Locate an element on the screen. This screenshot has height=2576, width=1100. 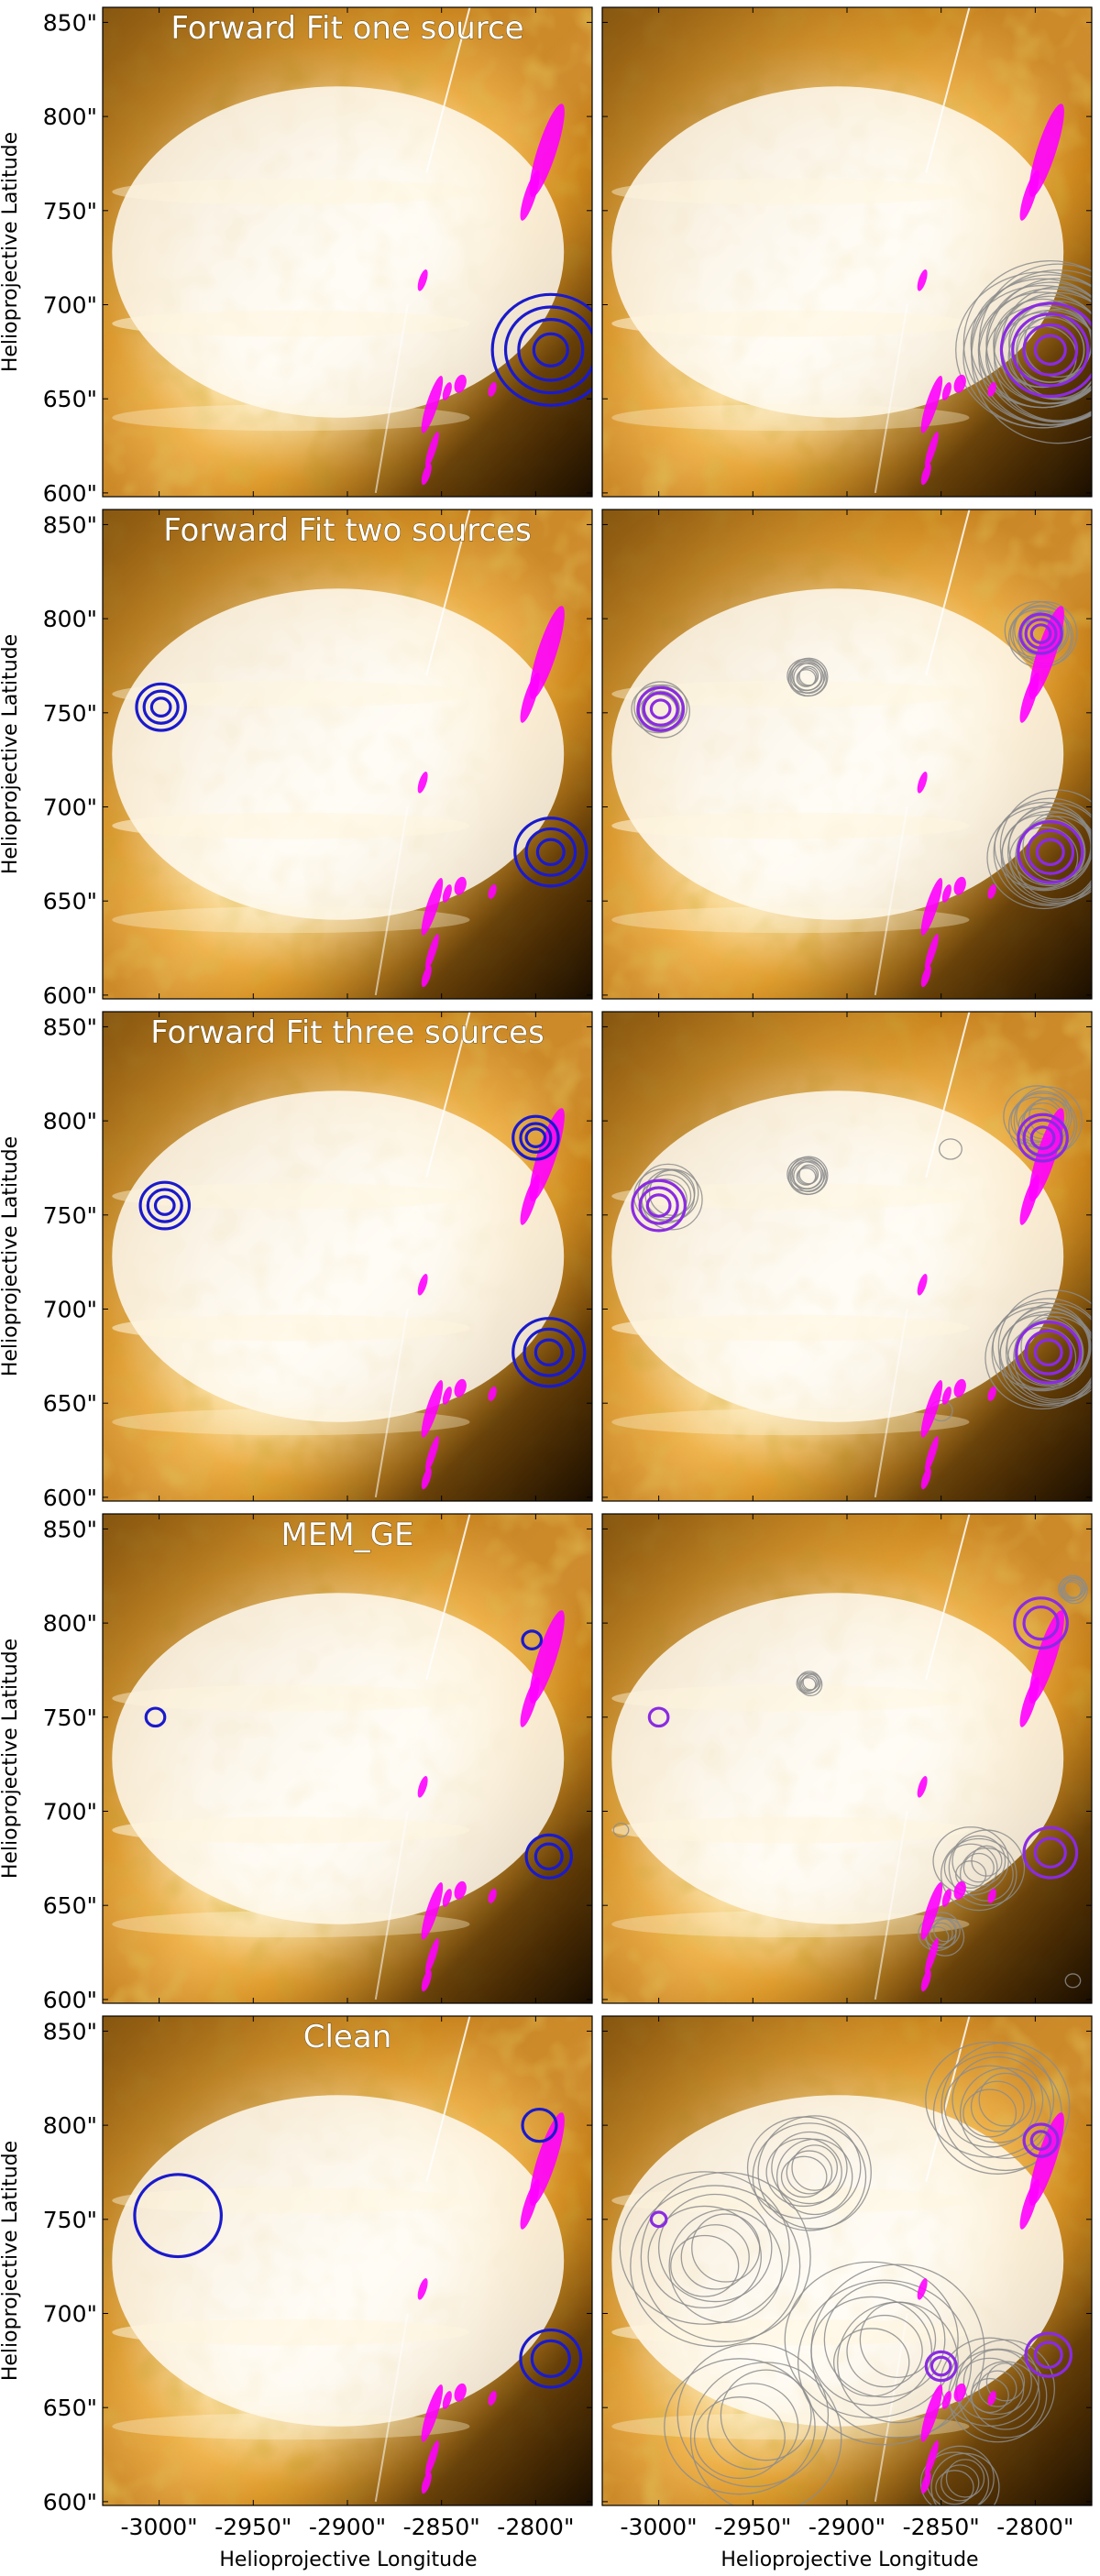
panel-1-left is located at coordinates (347, 252).